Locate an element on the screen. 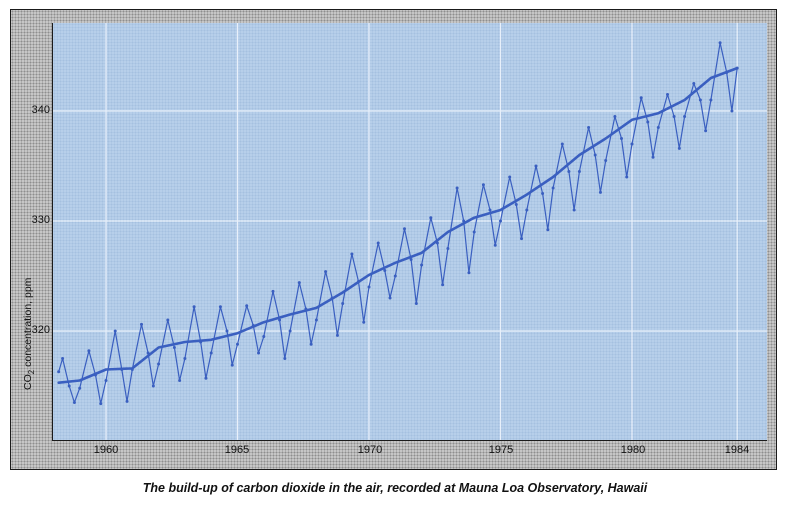  xtick-1965: 1965 is located at coordinates (237, 450).